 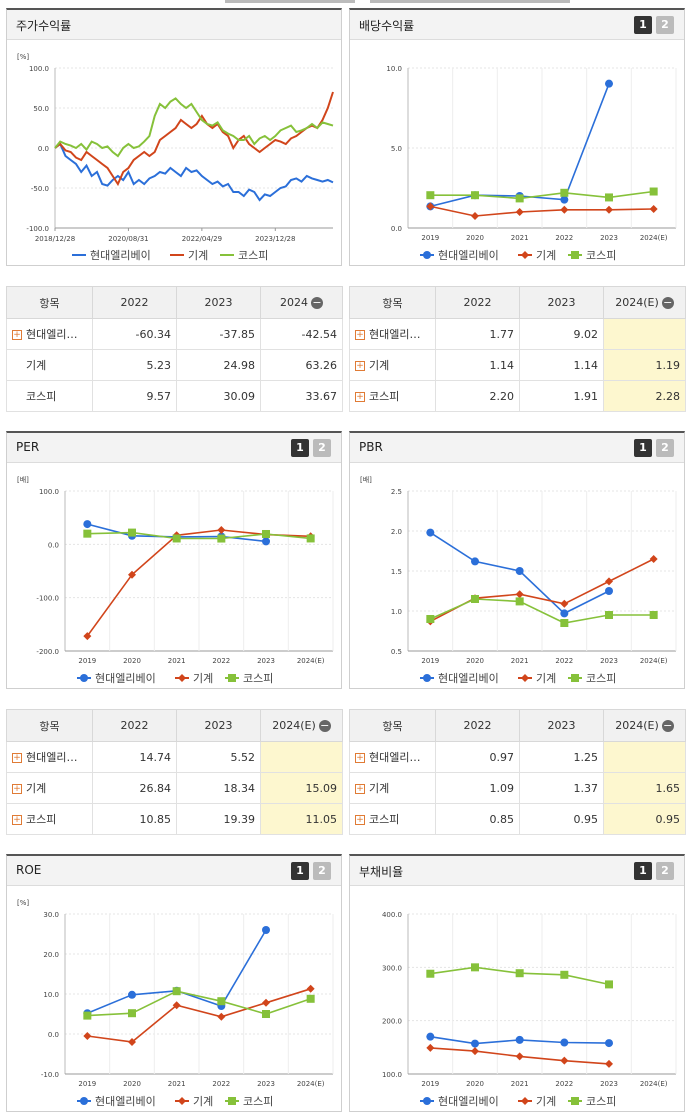 I want to click on table-row: + 코스피 10.85 19.39 11.05, so click(x=174, y=819).